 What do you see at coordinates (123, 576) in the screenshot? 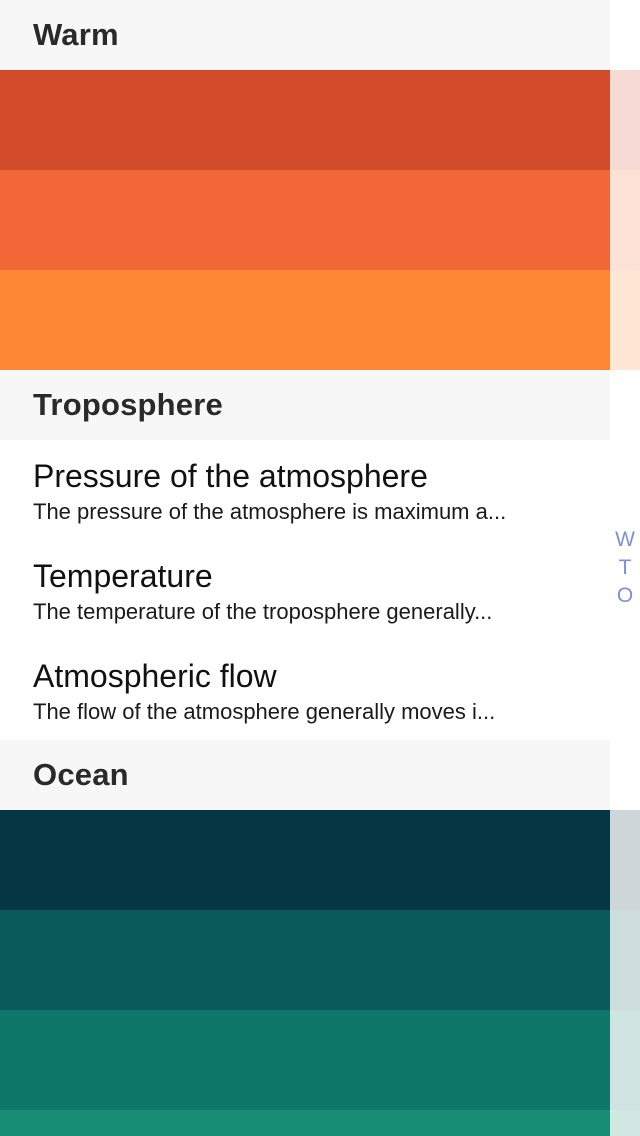
I see `row-title: Temperature` at bounding box center [123, 576].